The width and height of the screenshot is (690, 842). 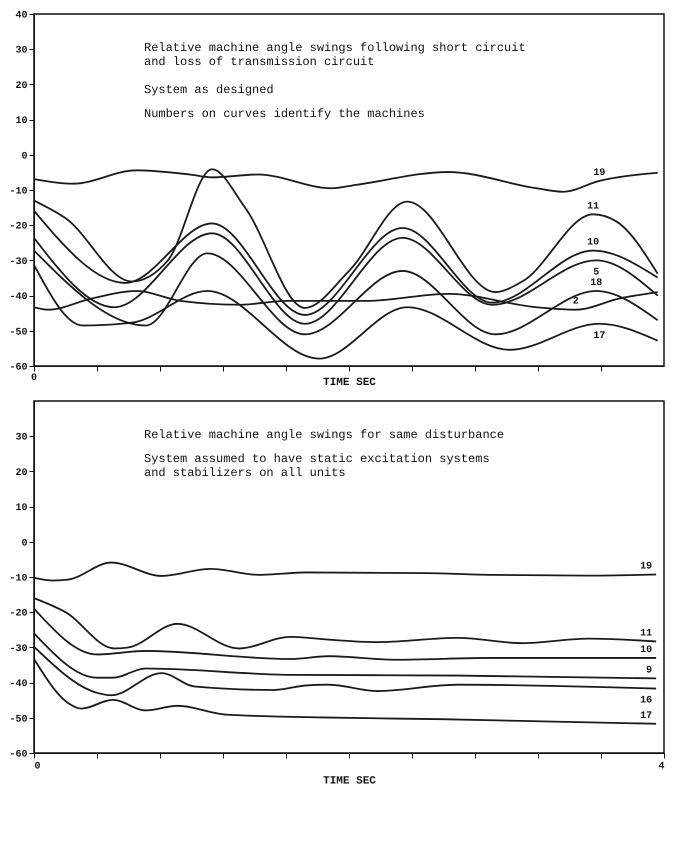 I want to click on series-label: 9, so click(x=649, y=670).